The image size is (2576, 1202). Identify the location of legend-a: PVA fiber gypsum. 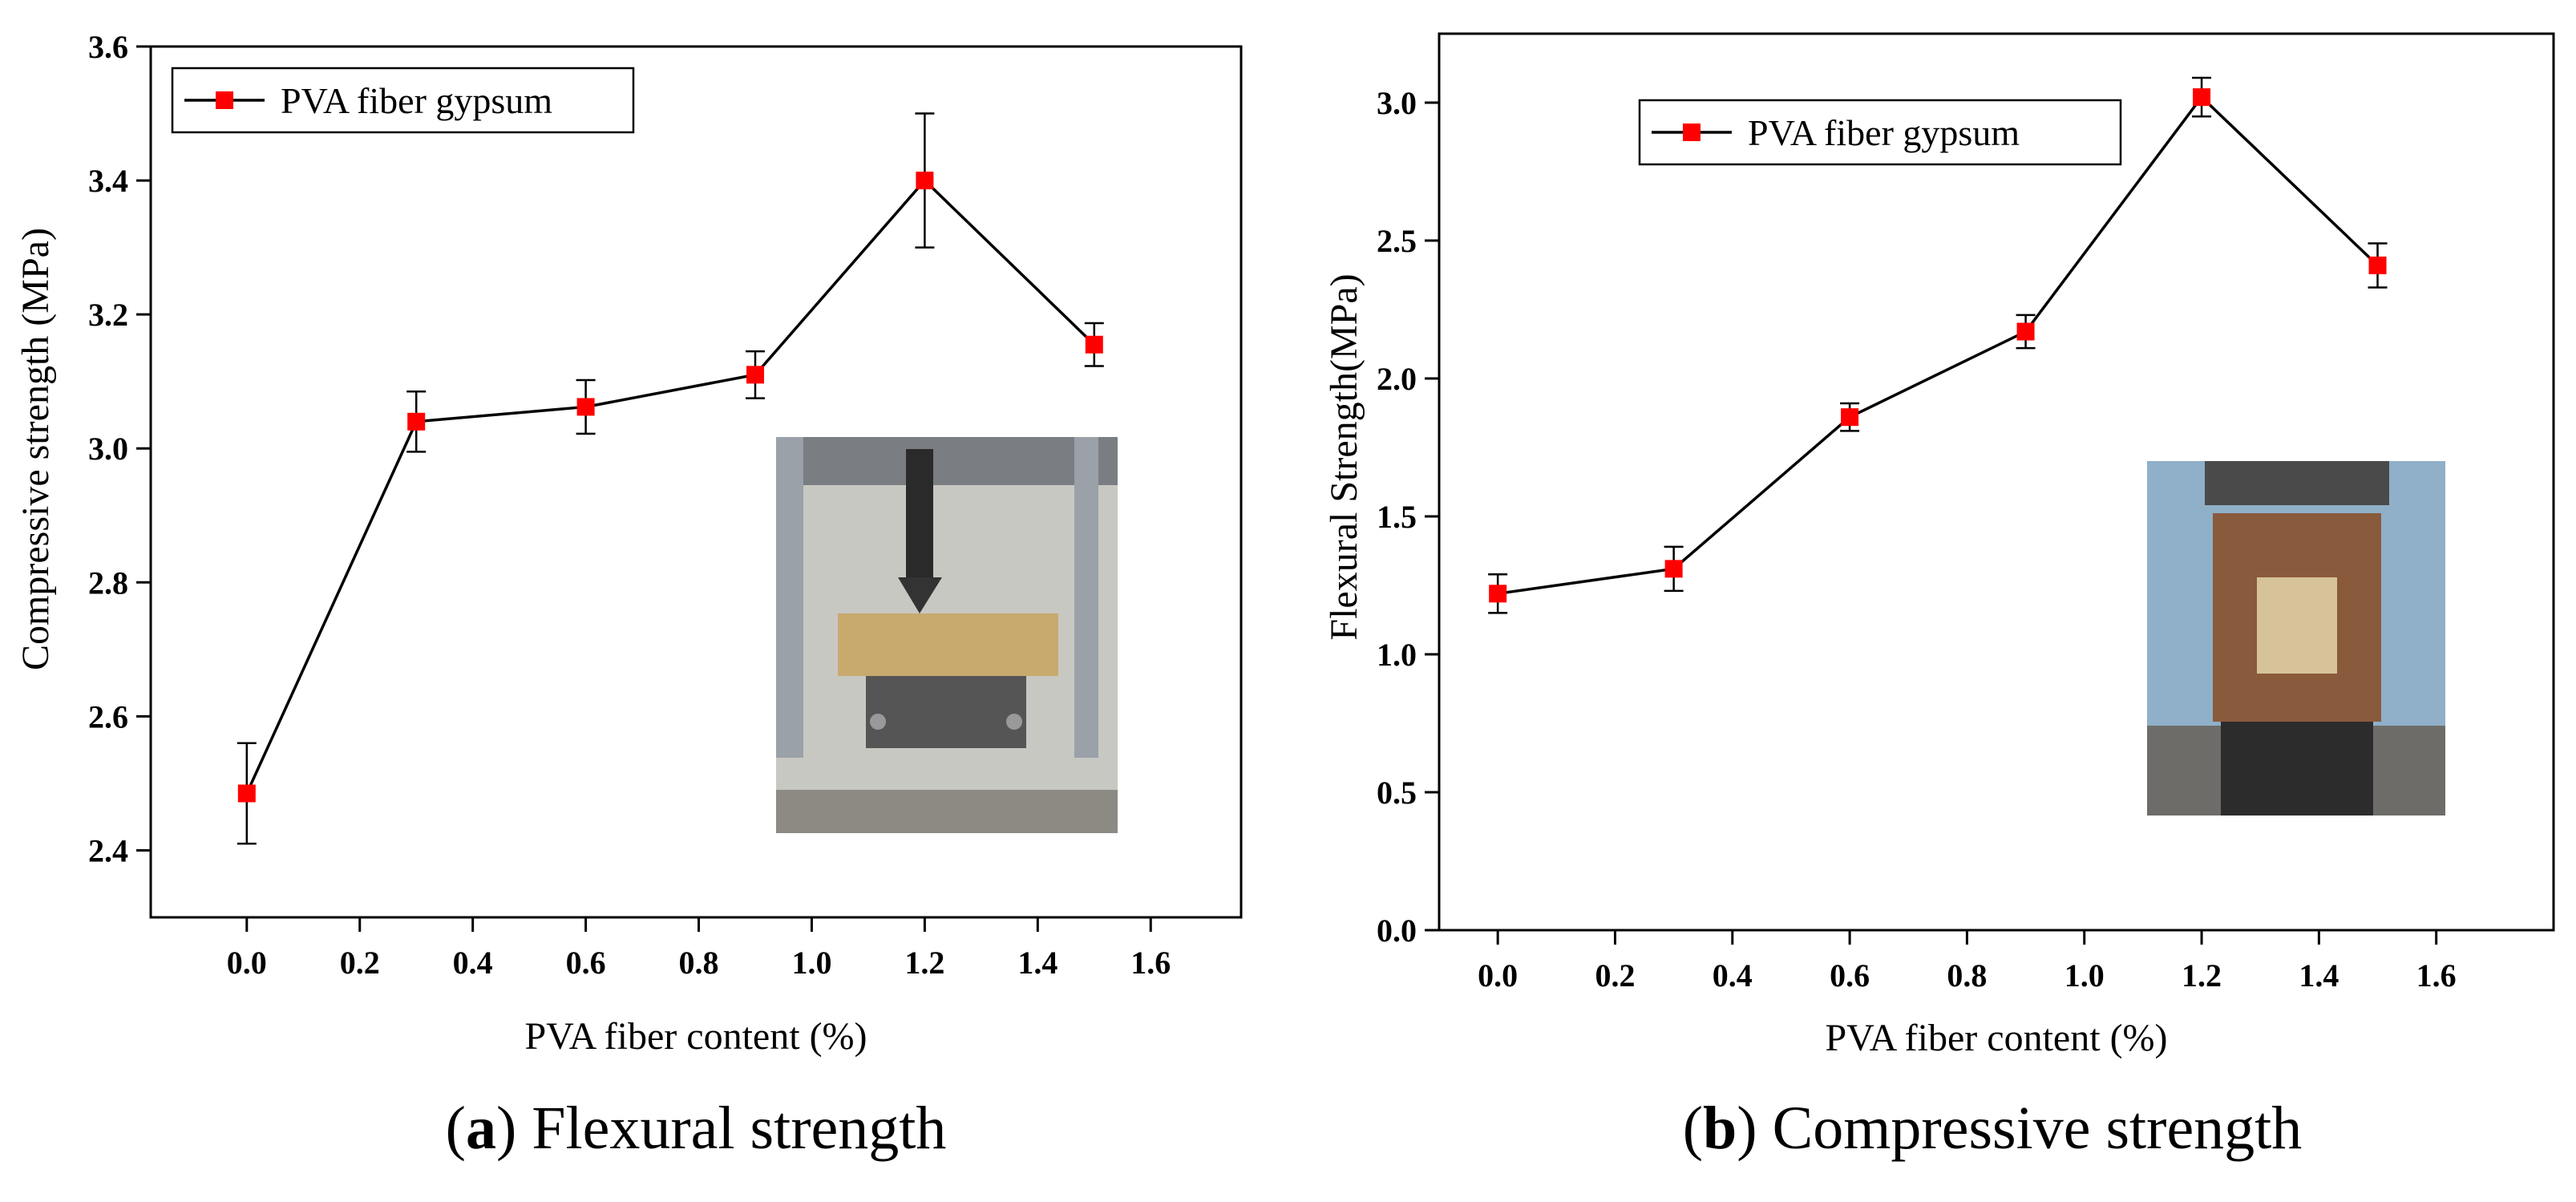
(403, 100).